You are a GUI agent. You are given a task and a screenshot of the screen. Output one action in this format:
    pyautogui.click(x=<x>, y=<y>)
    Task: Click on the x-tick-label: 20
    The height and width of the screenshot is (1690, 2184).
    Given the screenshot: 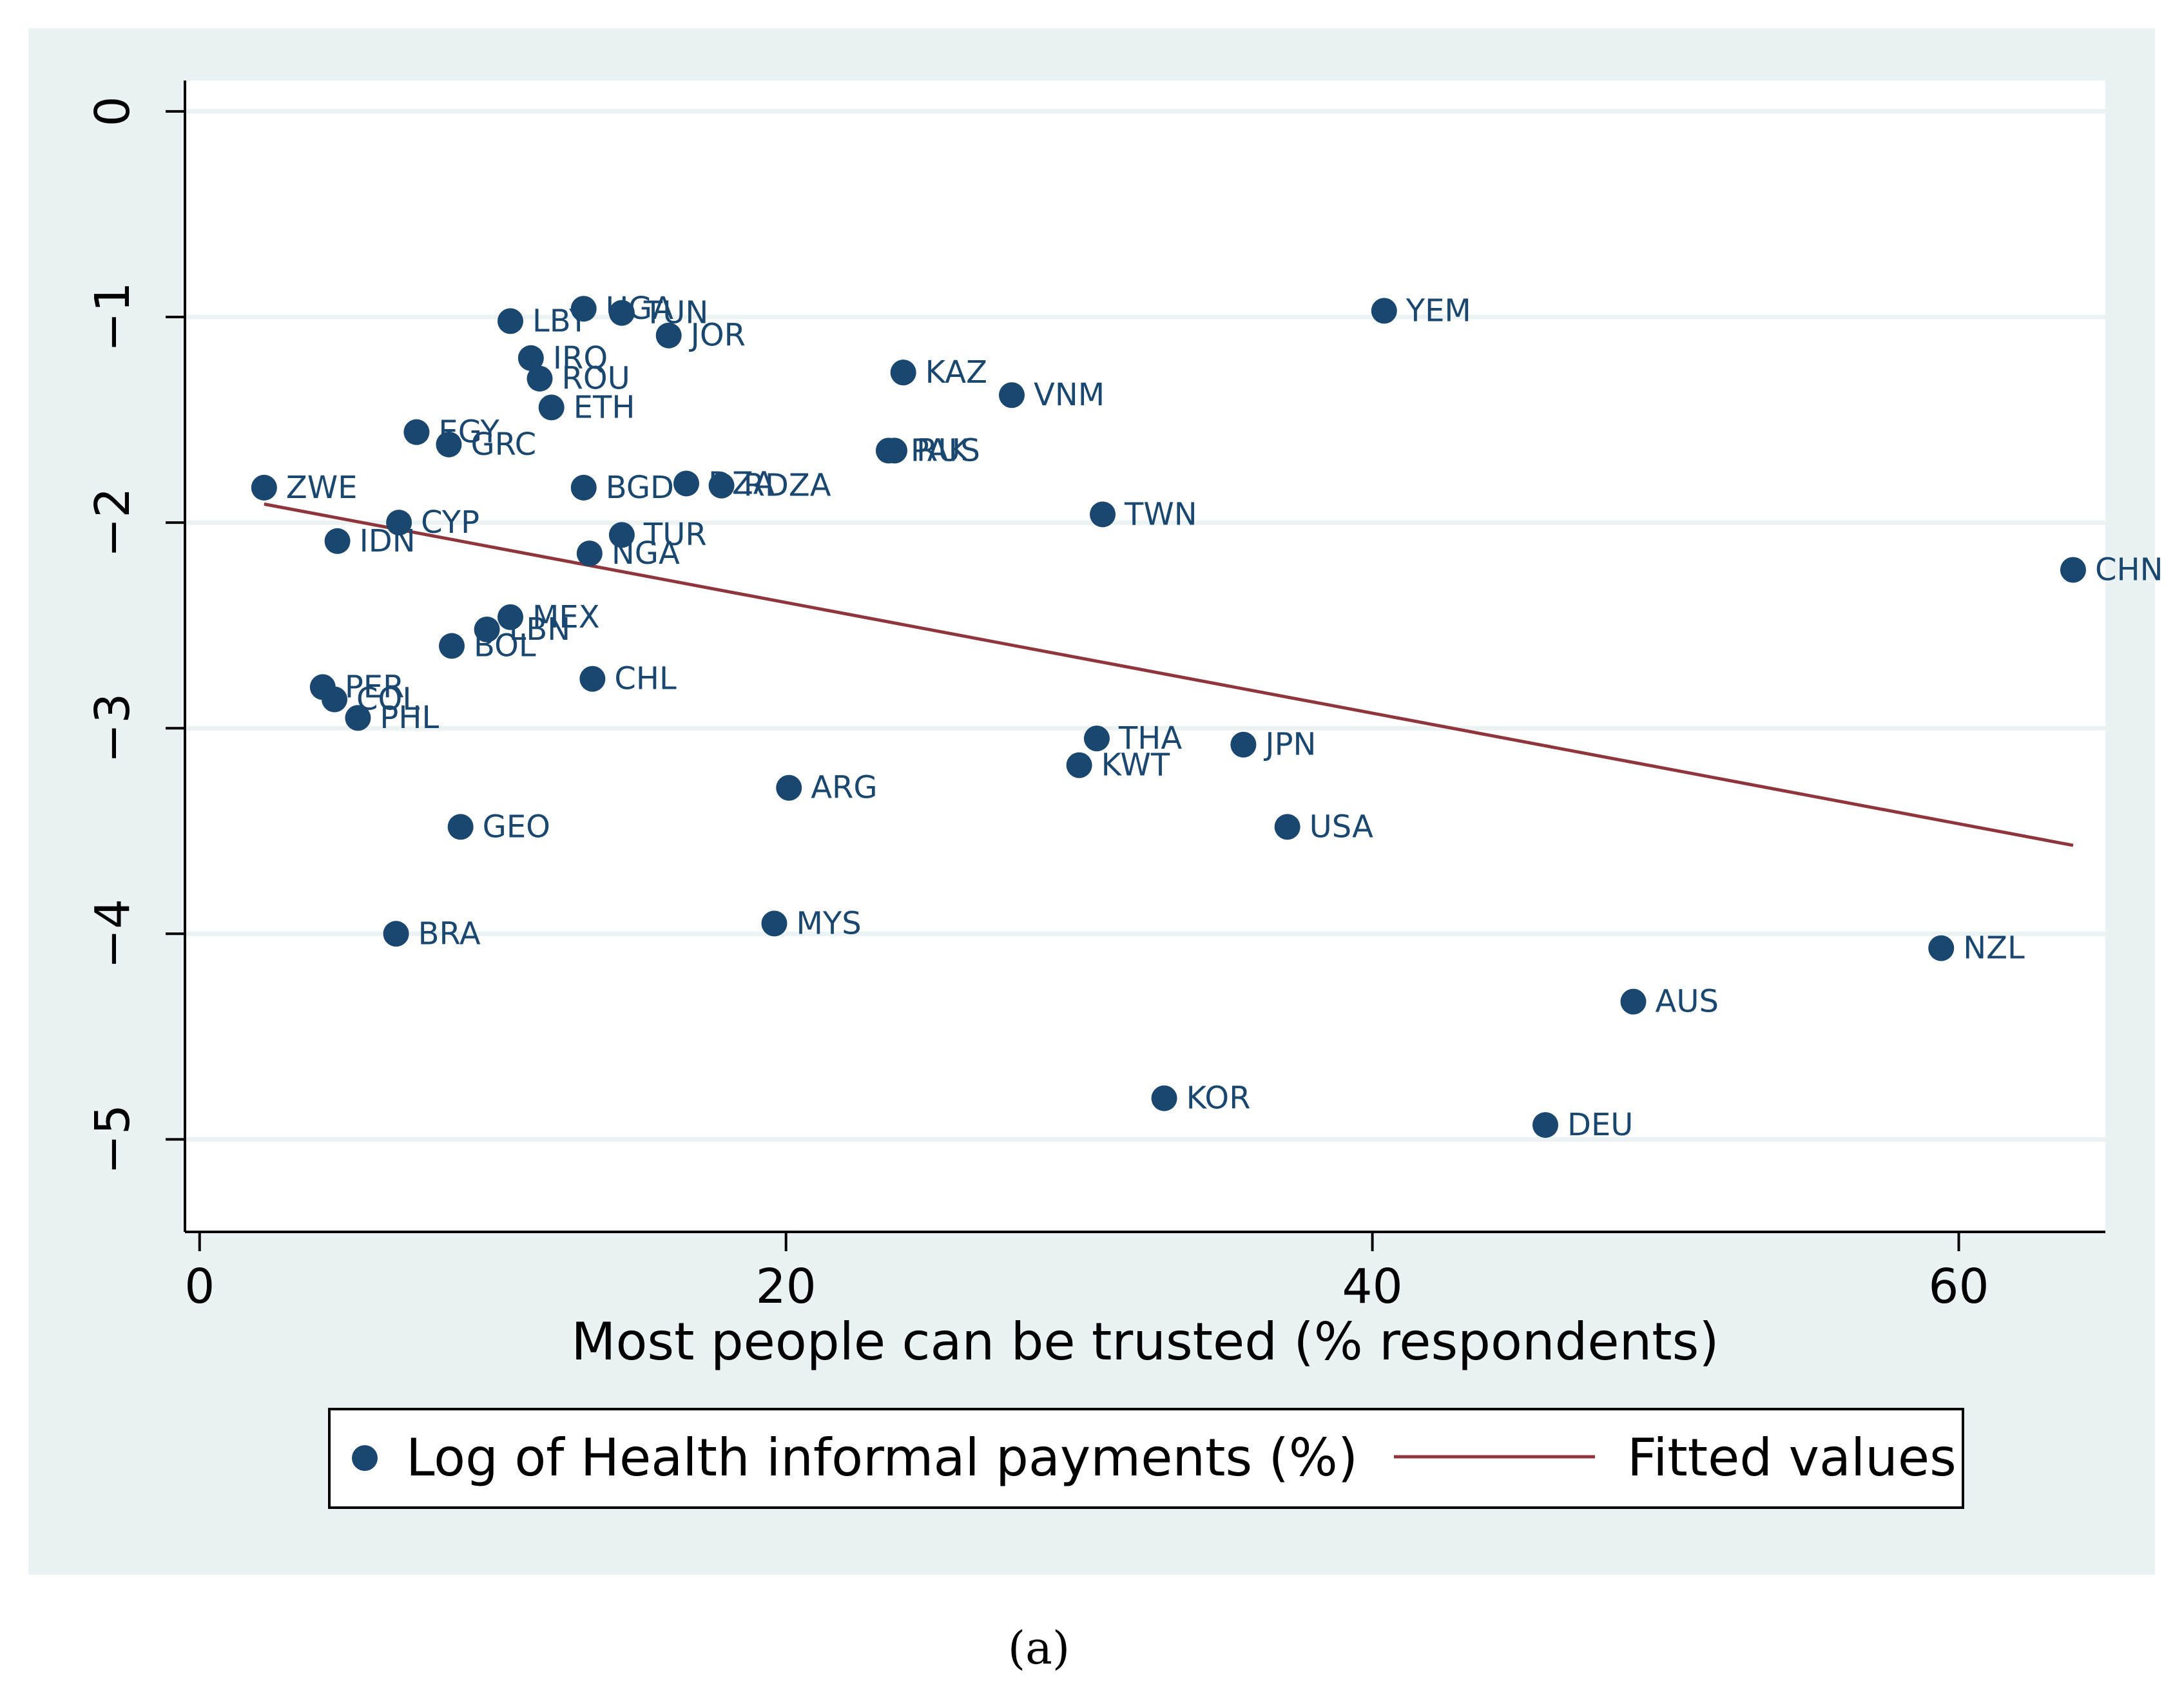 What is the action you would take?
    pyautogui.click(x=787, y=1287)
    